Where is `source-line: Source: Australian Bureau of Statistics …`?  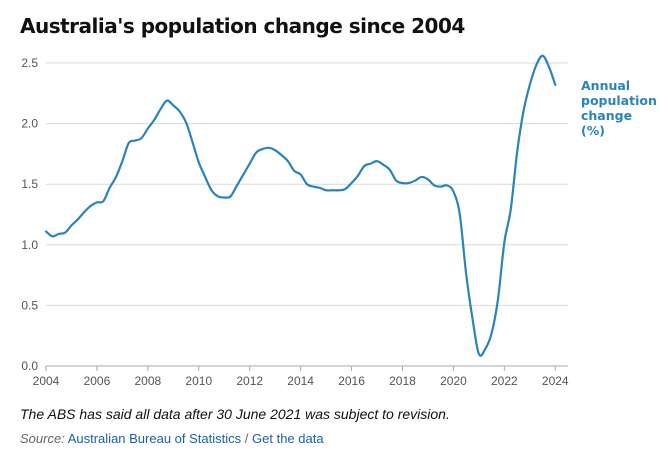 source-line: Source: Australian Bureau of Statistics … is located at coordinates (172, 438).